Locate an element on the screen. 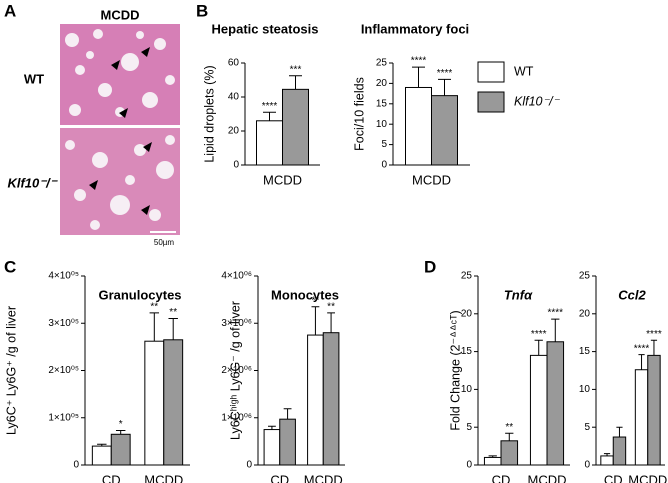 The image size is (668, 483). panel-letter: C is located at coordinates (10, 266).